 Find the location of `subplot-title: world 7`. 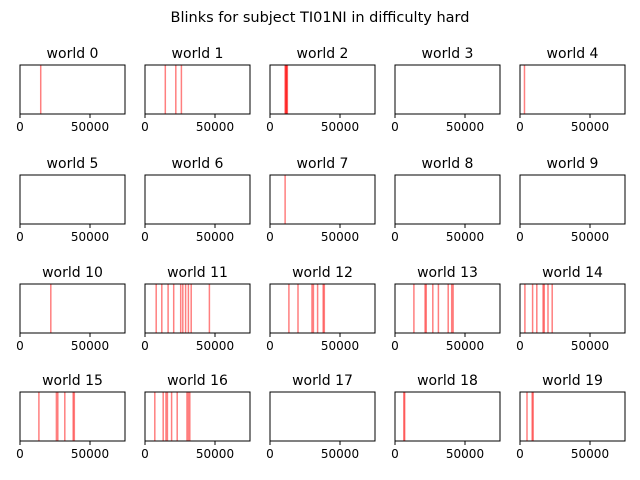

subplot-title: world 7 is located at coordinates (323, 164).